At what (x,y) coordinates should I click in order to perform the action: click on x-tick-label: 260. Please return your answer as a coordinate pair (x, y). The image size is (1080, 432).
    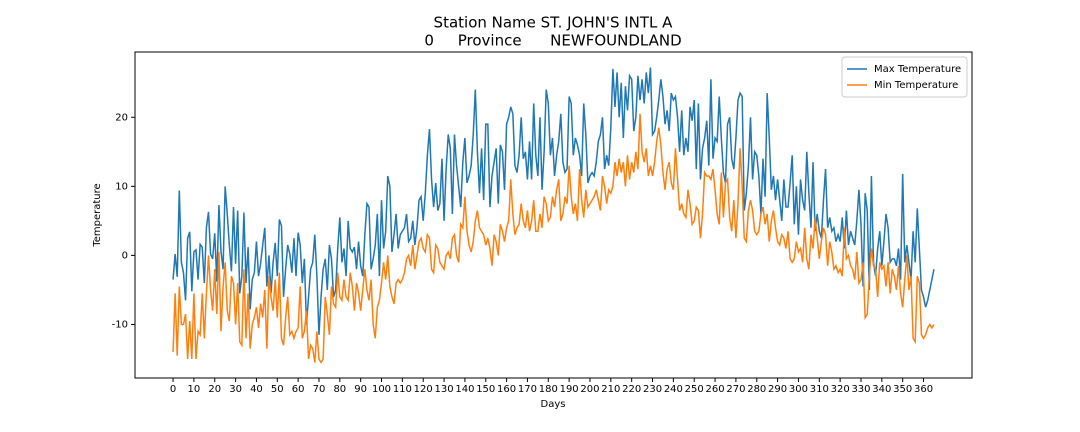
    Looking at the image, I should click on (715, 389).